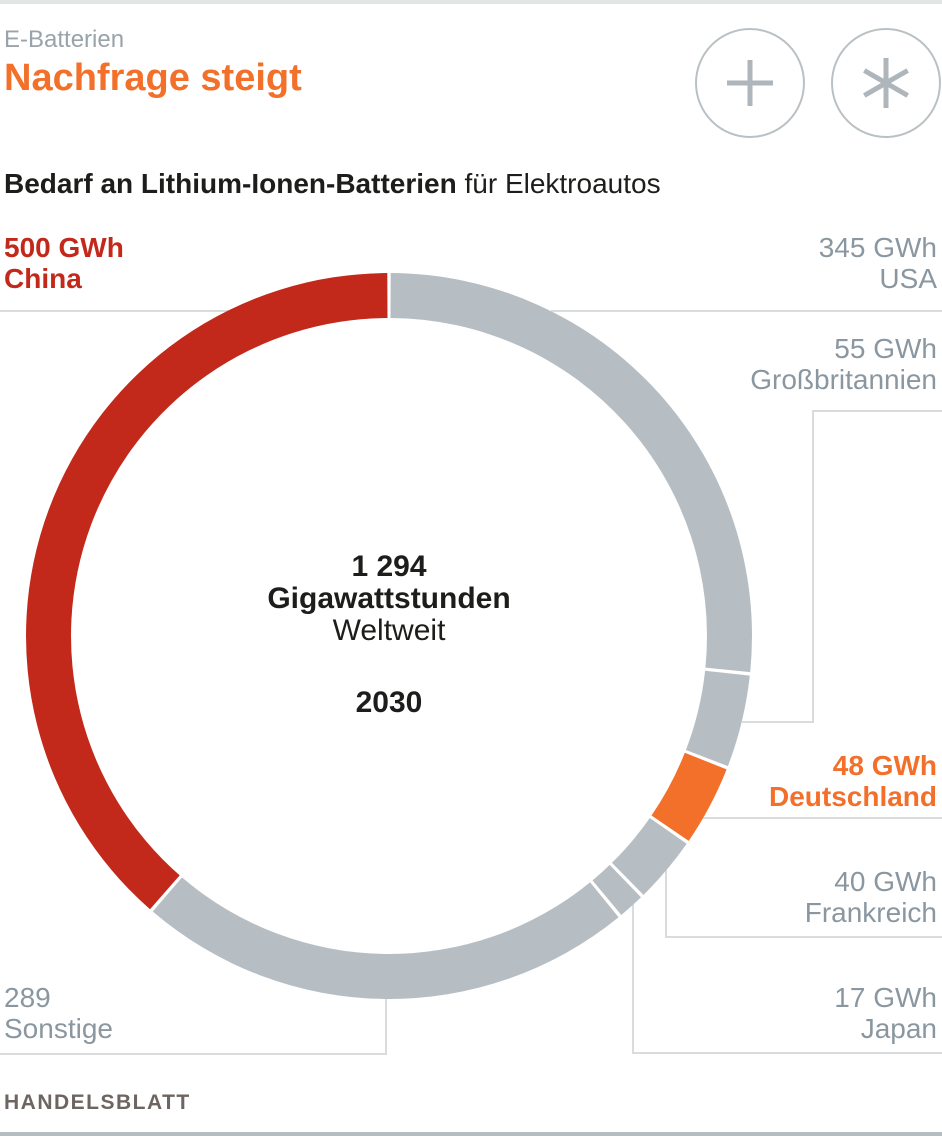 The width and height of the screenshot is (942, 1138). I want to click on add-button, so click(750, 83).